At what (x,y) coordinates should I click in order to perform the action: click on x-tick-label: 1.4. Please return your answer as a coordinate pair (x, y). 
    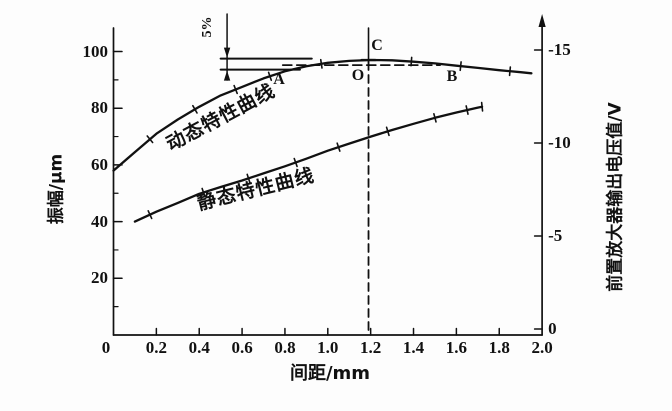
    Looking at the image, I should click on (413, 347).